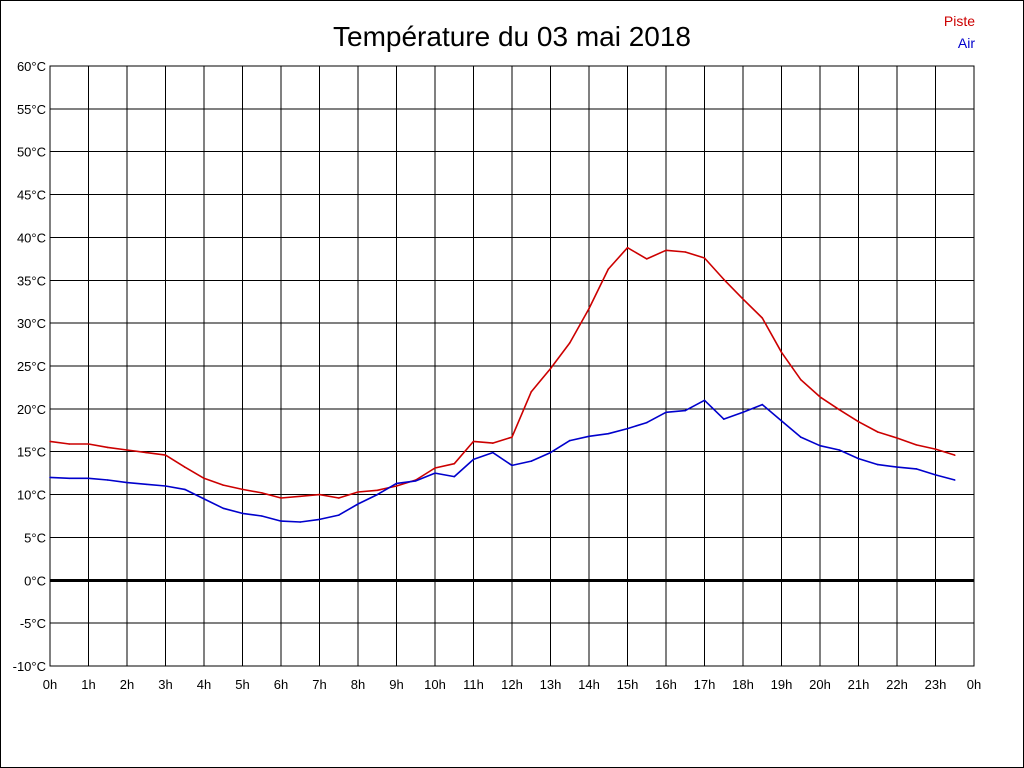 Image resolution: width=1024 pixels, height=768 pixels. Describe the element at coordinates (435, 684) in the screenshot. I see `x-tick-label: 10h` at that location.